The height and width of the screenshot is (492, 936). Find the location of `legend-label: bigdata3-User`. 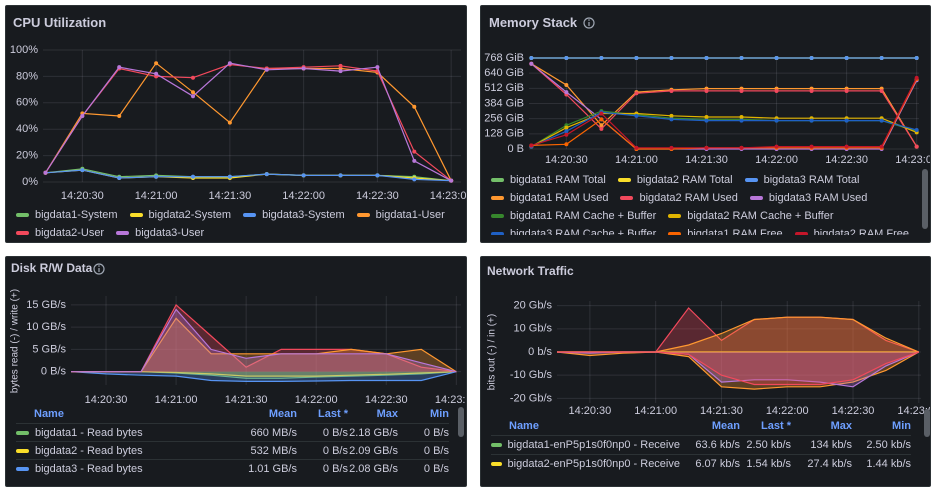

legend-label: bigdata3-User is located at coordinates (170, 233).